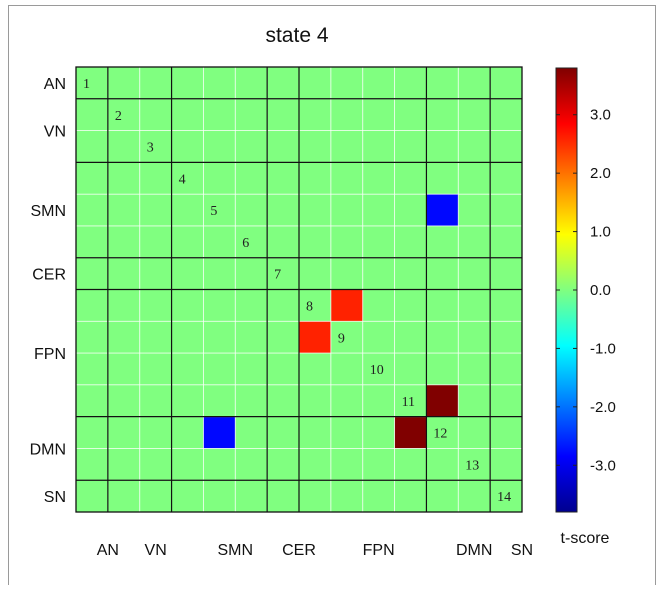  What do you see at coordinates (108, 550) in the screenshot?
I see `column-label-an: AN` at bounding box center [108, 550].